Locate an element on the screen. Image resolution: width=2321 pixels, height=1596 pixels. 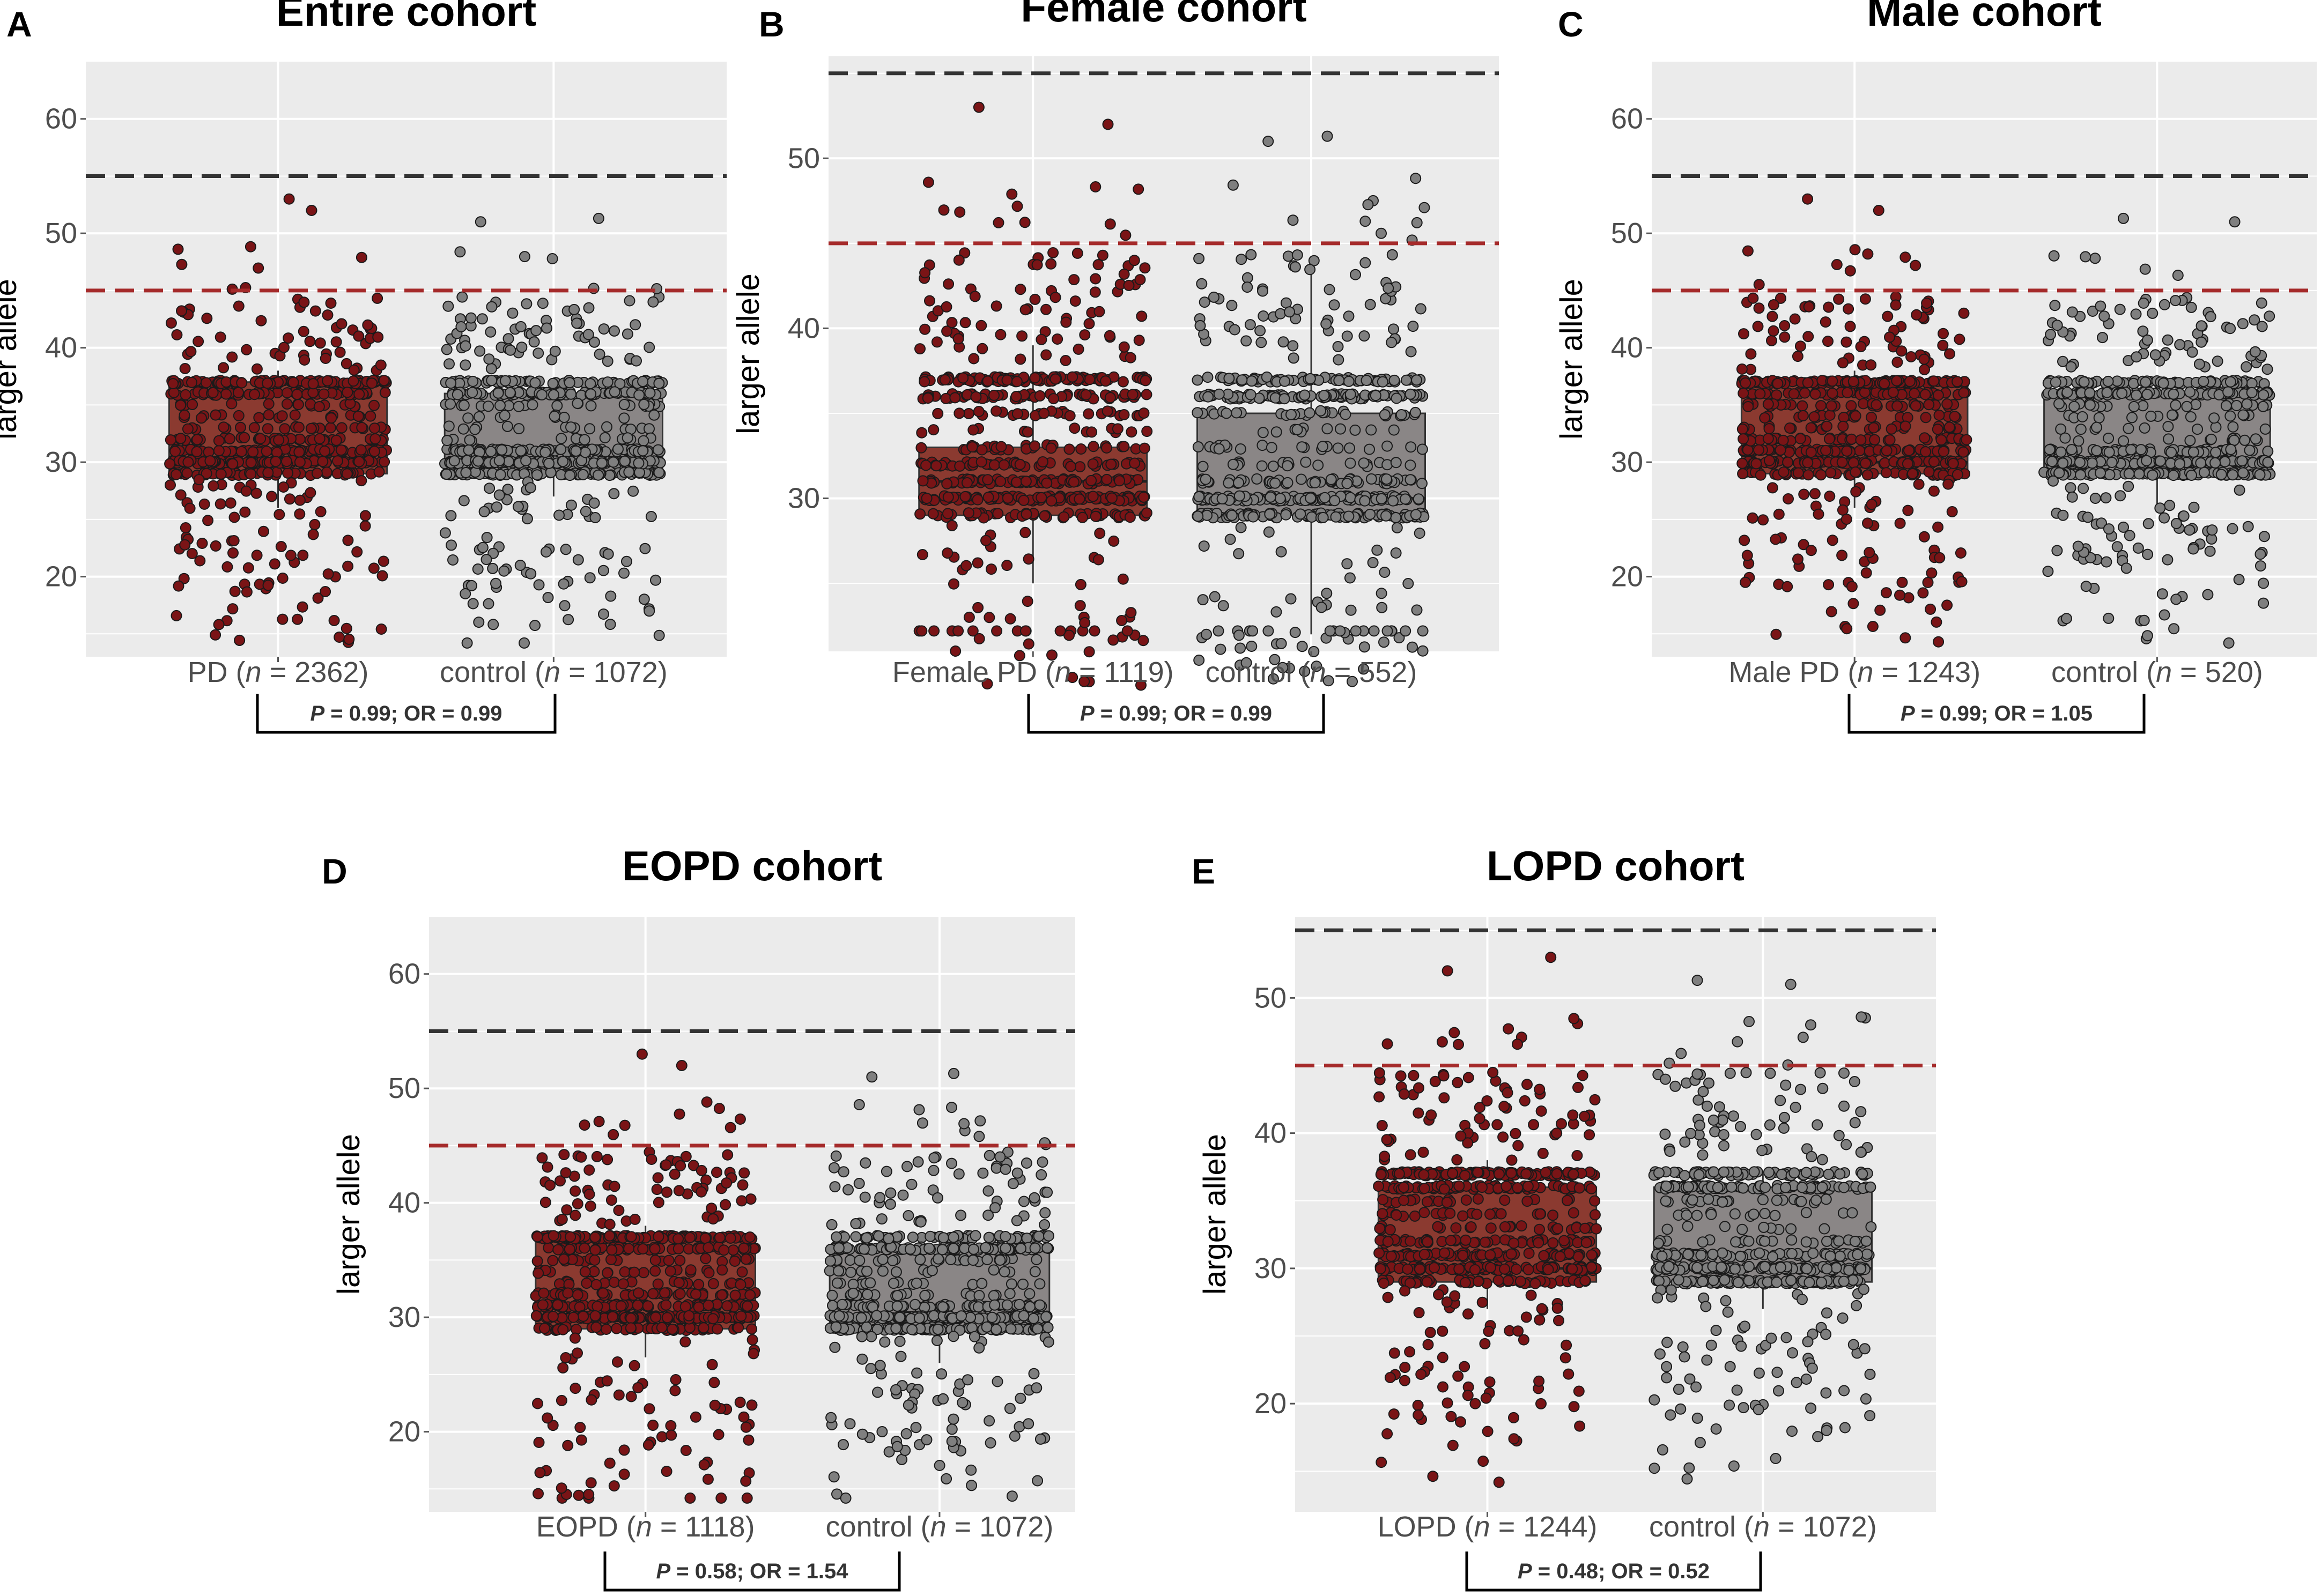
paren-close: ) is located at coordinates (1412, 672).